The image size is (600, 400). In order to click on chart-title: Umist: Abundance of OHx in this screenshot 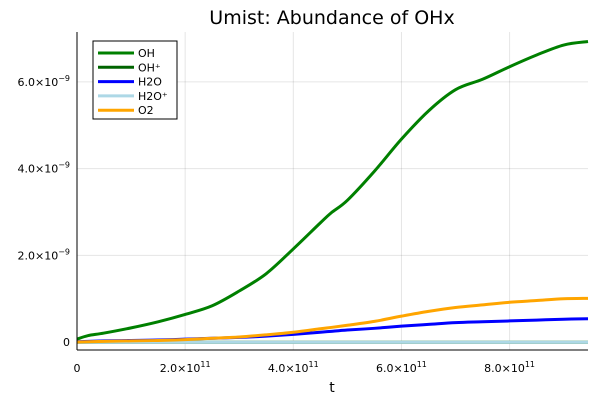, I will do `click(331, 18)`.